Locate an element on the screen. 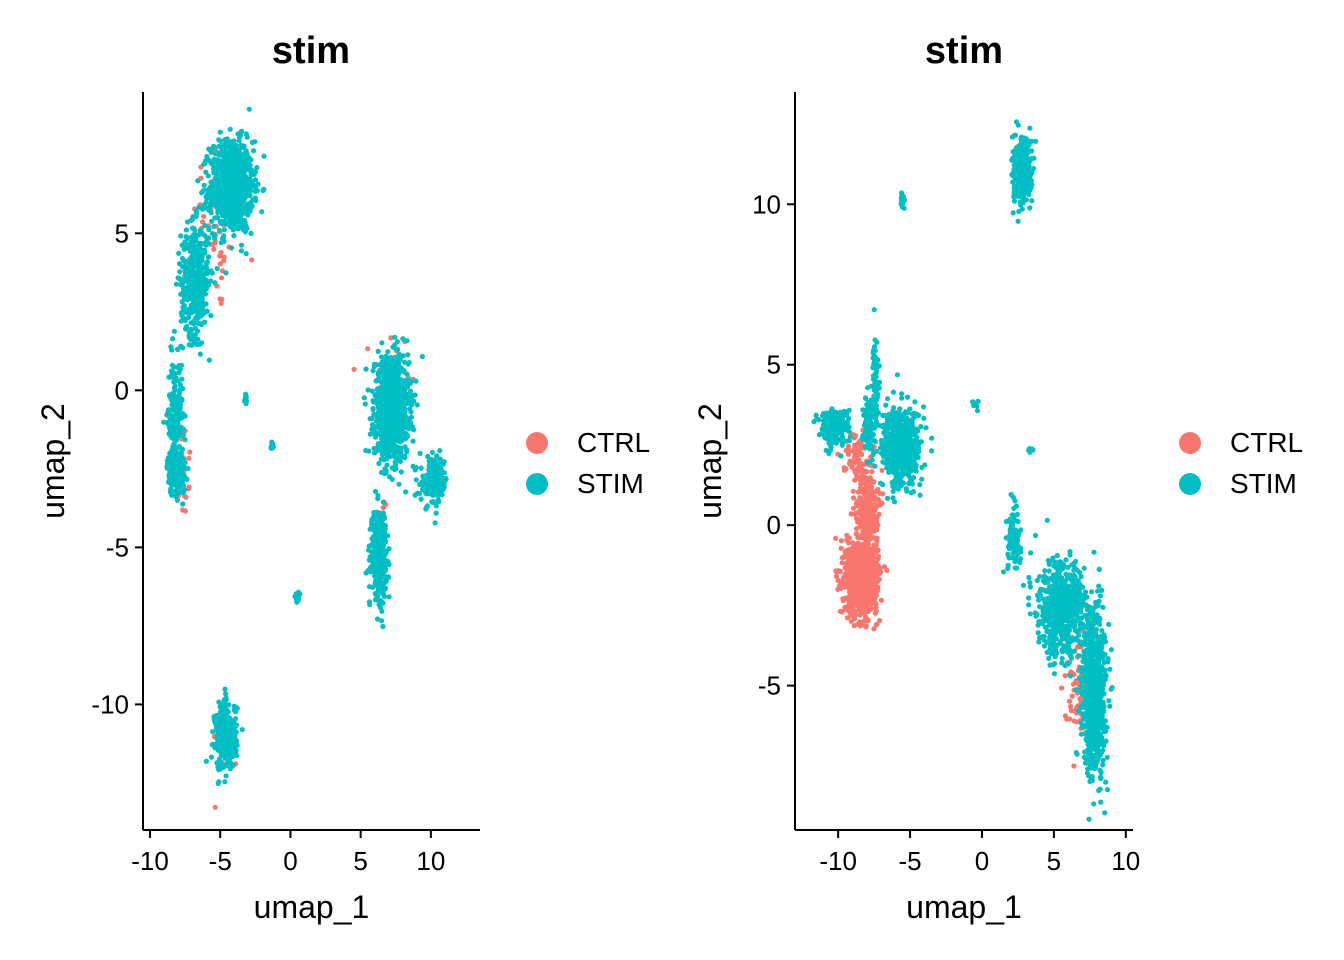 This screenshot has height=960, width=1344. x-axis-label: umap_1 is located at coordinates (312, 907).